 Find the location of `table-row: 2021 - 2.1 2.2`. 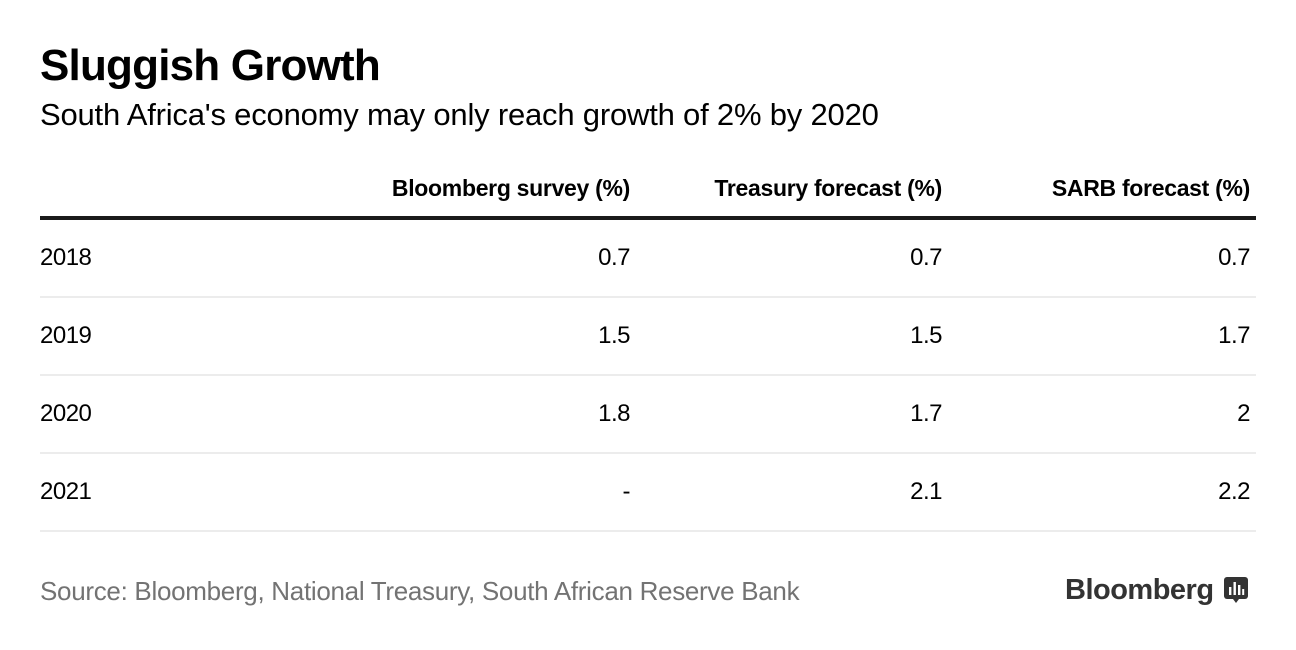

table-row: 2021 - 2.1 2.2 is located at coordinates (648, 492).